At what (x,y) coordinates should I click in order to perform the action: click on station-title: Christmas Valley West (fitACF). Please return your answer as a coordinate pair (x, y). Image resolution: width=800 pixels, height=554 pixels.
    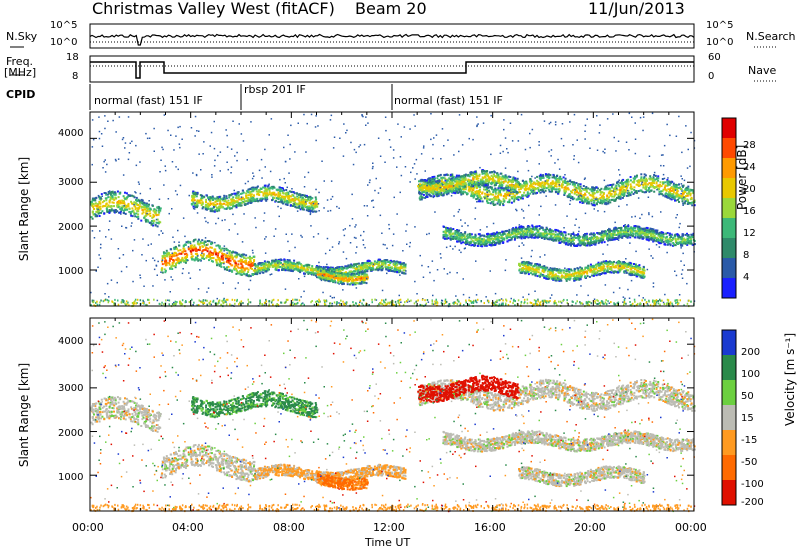
    Looking at the image, I should click on (213, 9).